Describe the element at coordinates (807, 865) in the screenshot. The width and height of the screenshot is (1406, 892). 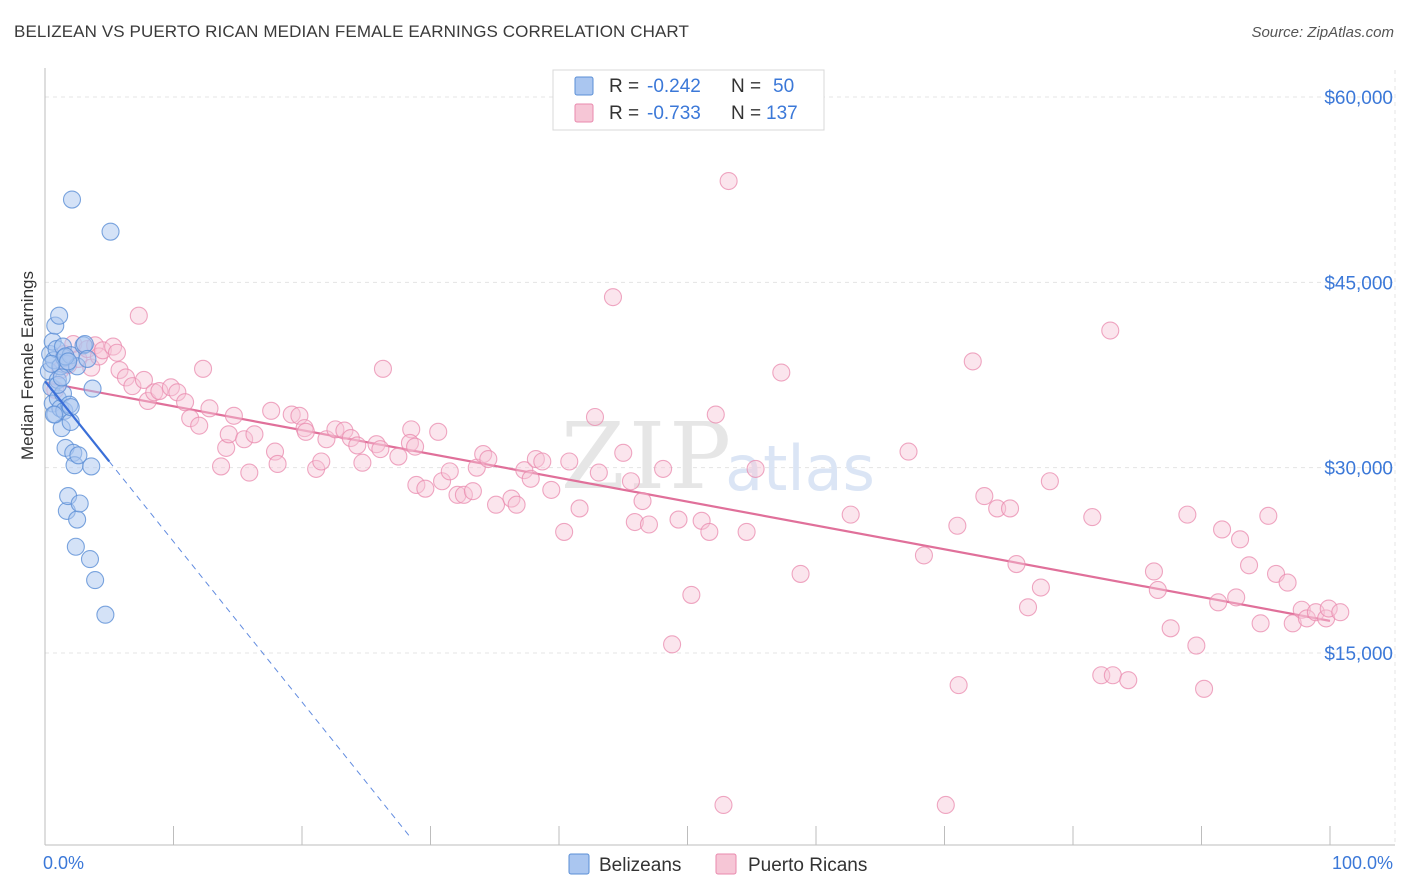
I see `bottom-legend-label-puerto-ricans: Puerto Ricans` at that location.